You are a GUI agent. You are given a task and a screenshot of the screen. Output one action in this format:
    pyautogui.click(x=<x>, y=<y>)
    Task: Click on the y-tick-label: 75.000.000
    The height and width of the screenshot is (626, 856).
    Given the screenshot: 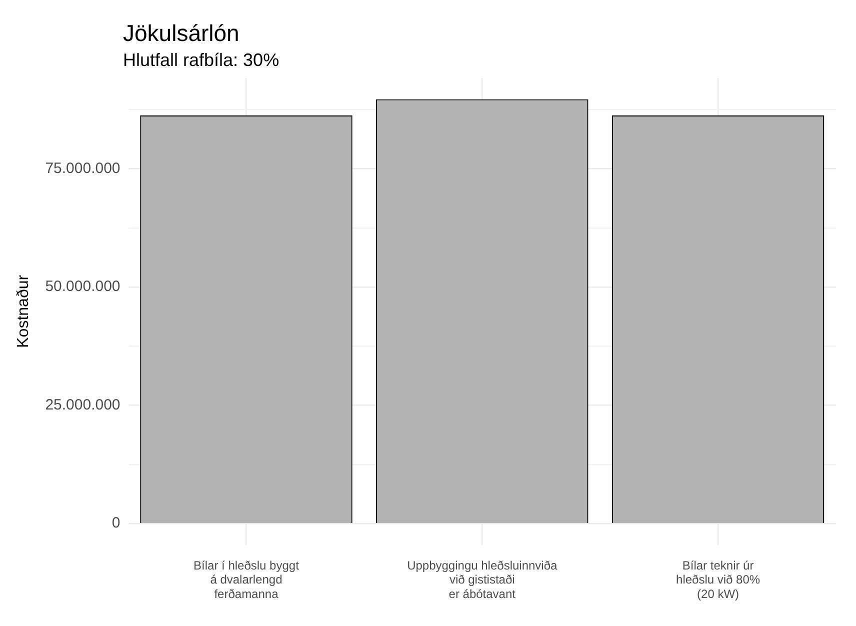 What is the action you would take?
    pyautogui.click(x=82, y=168)
    